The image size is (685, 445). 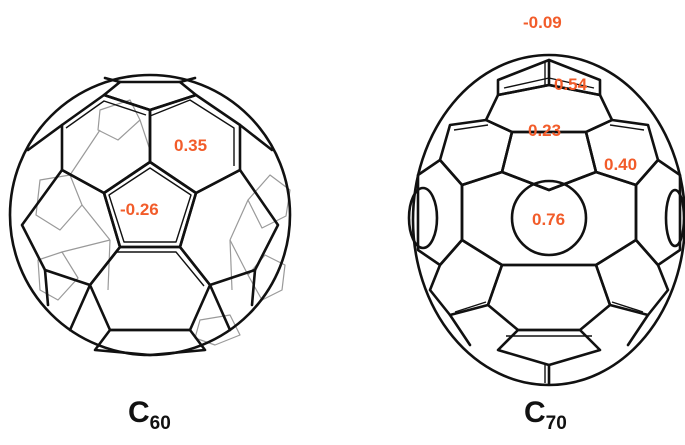 I want to click on c70-label-3: 0.40, so click(x=620, y=164).